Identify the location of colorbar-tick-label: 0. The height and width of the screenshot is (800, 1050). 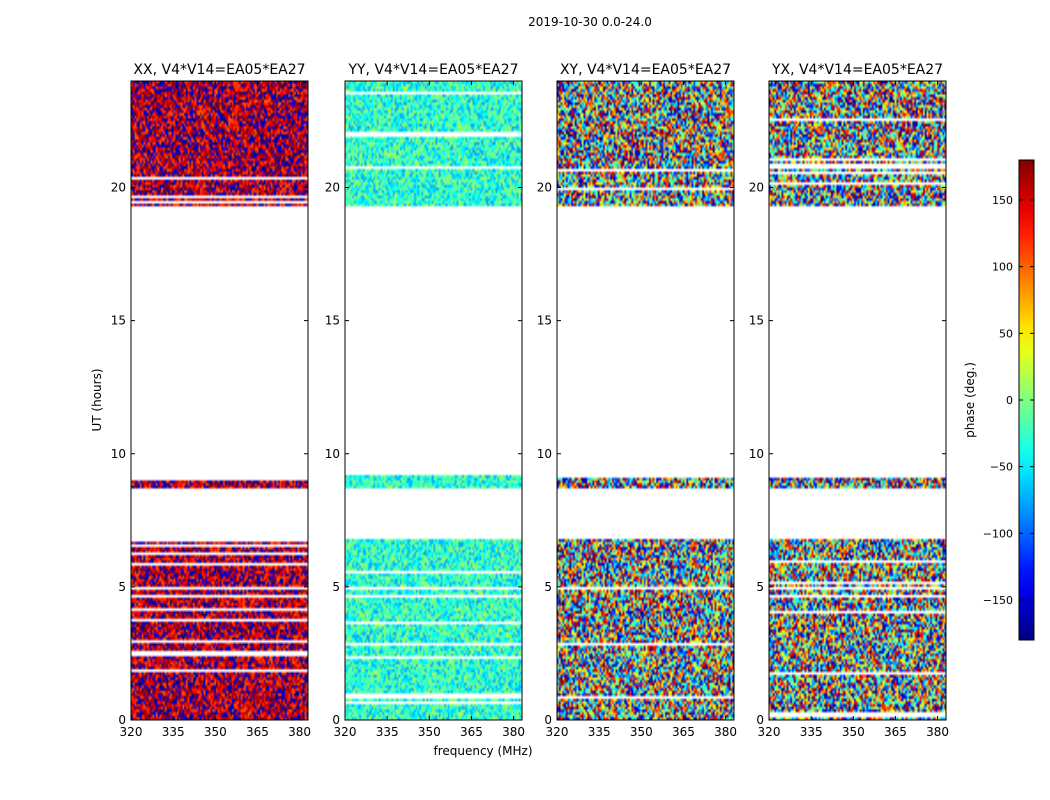
(1009, 400).